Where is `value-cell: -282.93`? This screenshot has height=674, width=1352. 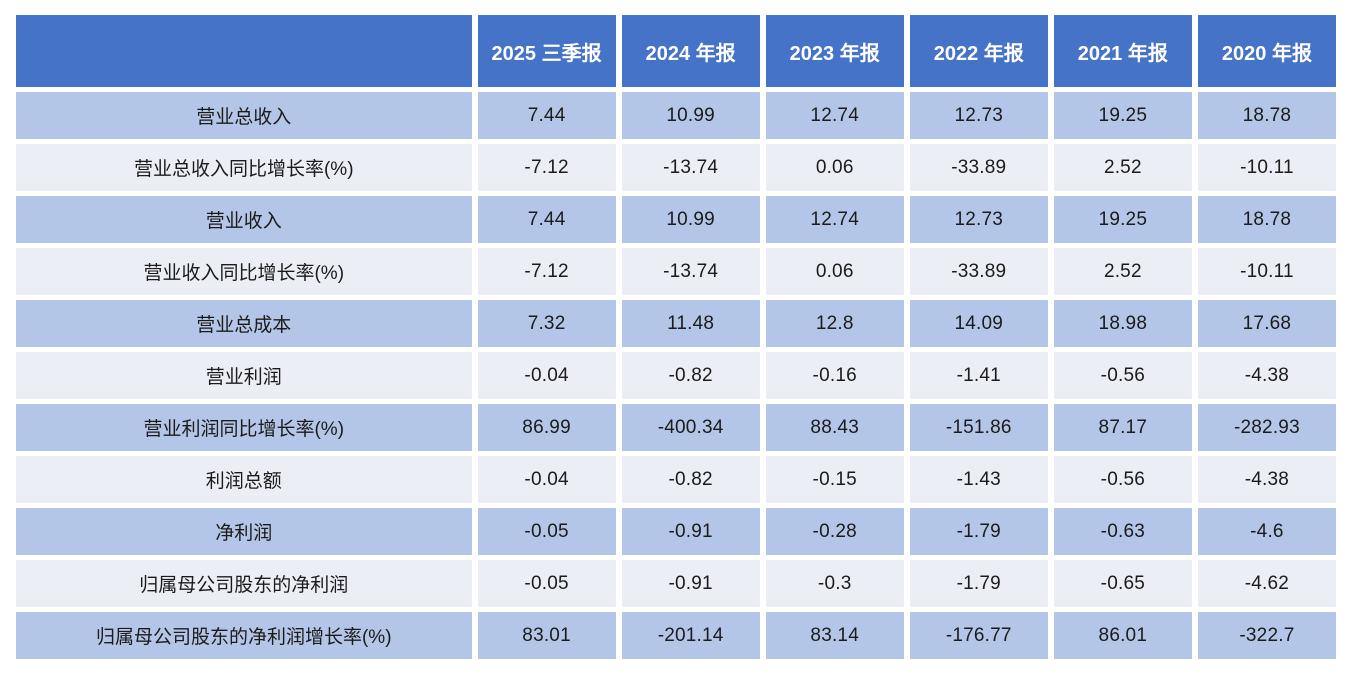
value-cell: -282.93 is located at coordinates (1266, 427).